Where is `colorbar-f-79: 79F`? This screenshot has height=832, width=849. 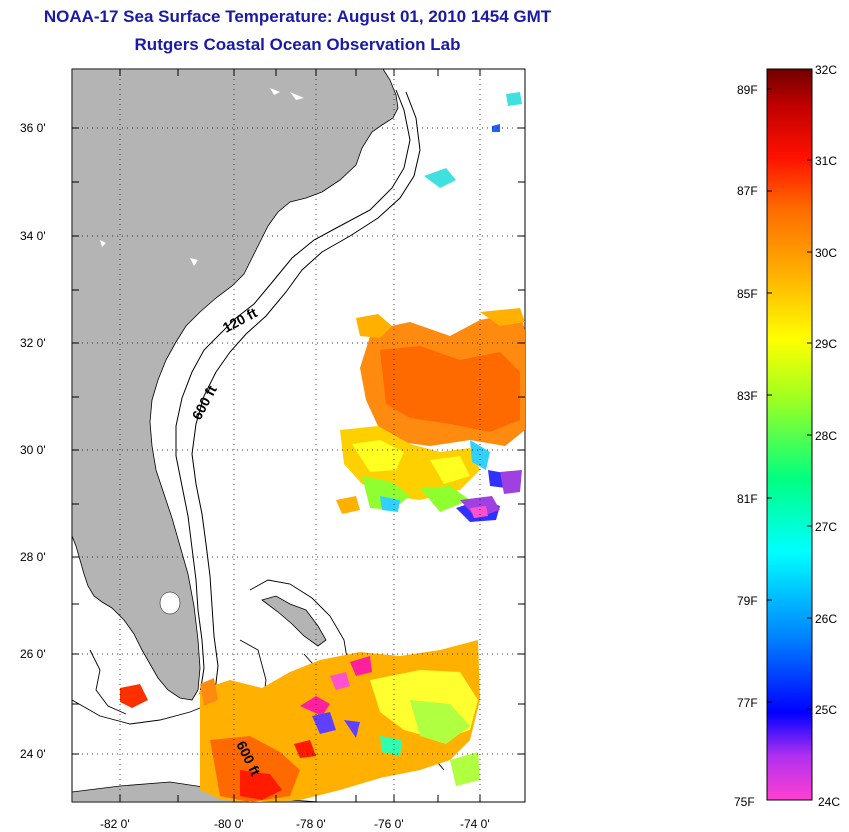
colorbar-f-79: 79F is located at coordinates (747, 601).